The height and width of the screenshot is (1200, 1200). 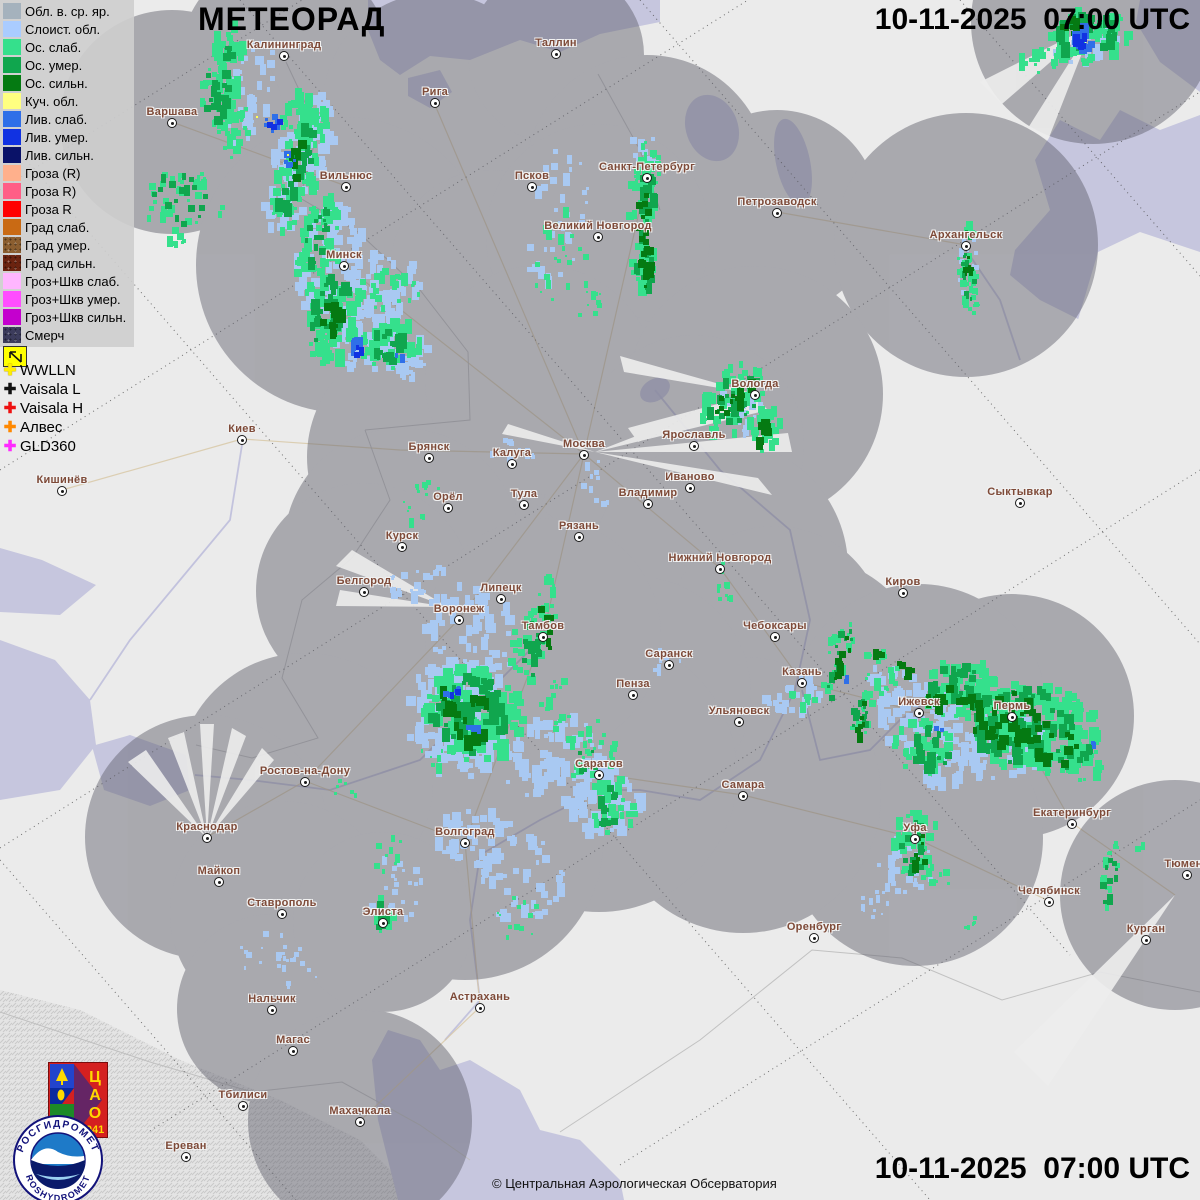 I want to click on legend-label: Лив. слаб., so click(x=56, y=119).